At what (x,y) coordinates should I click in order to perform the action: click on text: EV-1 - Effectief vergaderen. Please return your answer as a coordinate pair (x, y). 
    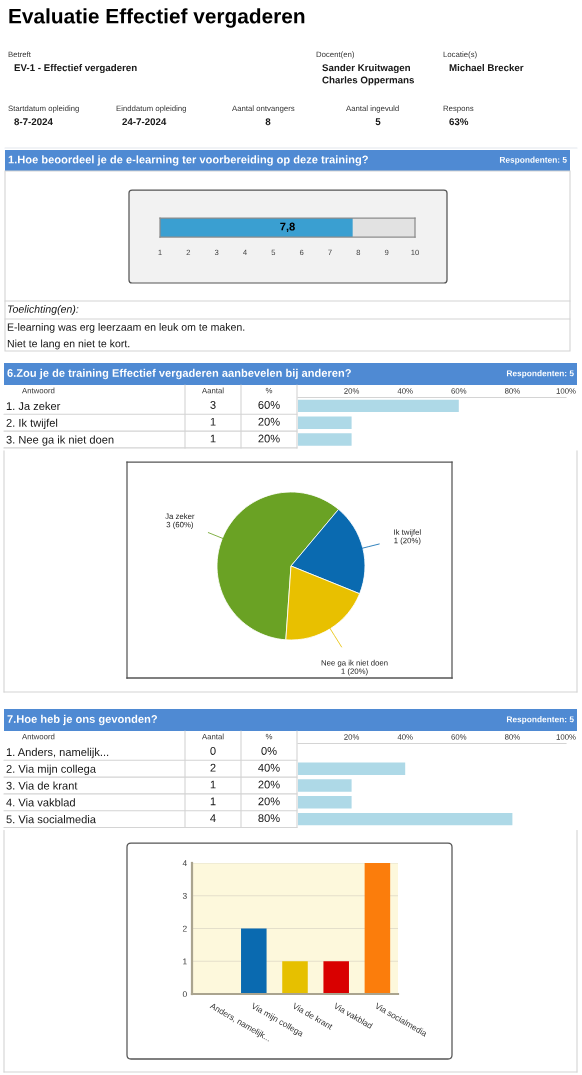
    Looking at the image, I should click on (75, 69).